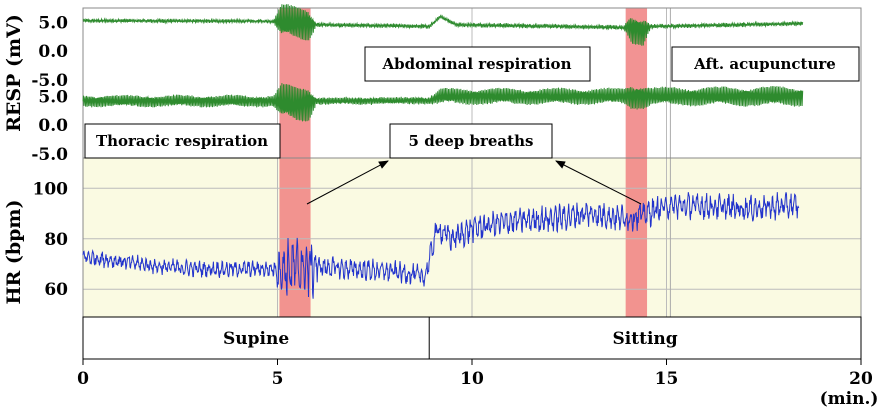 The width and height of the screenshot is (879, 413). What do you see at coordinates (443, 102) in the screenshot?
I see `resp_thoracic-trace` at bounding box center [443, 102].